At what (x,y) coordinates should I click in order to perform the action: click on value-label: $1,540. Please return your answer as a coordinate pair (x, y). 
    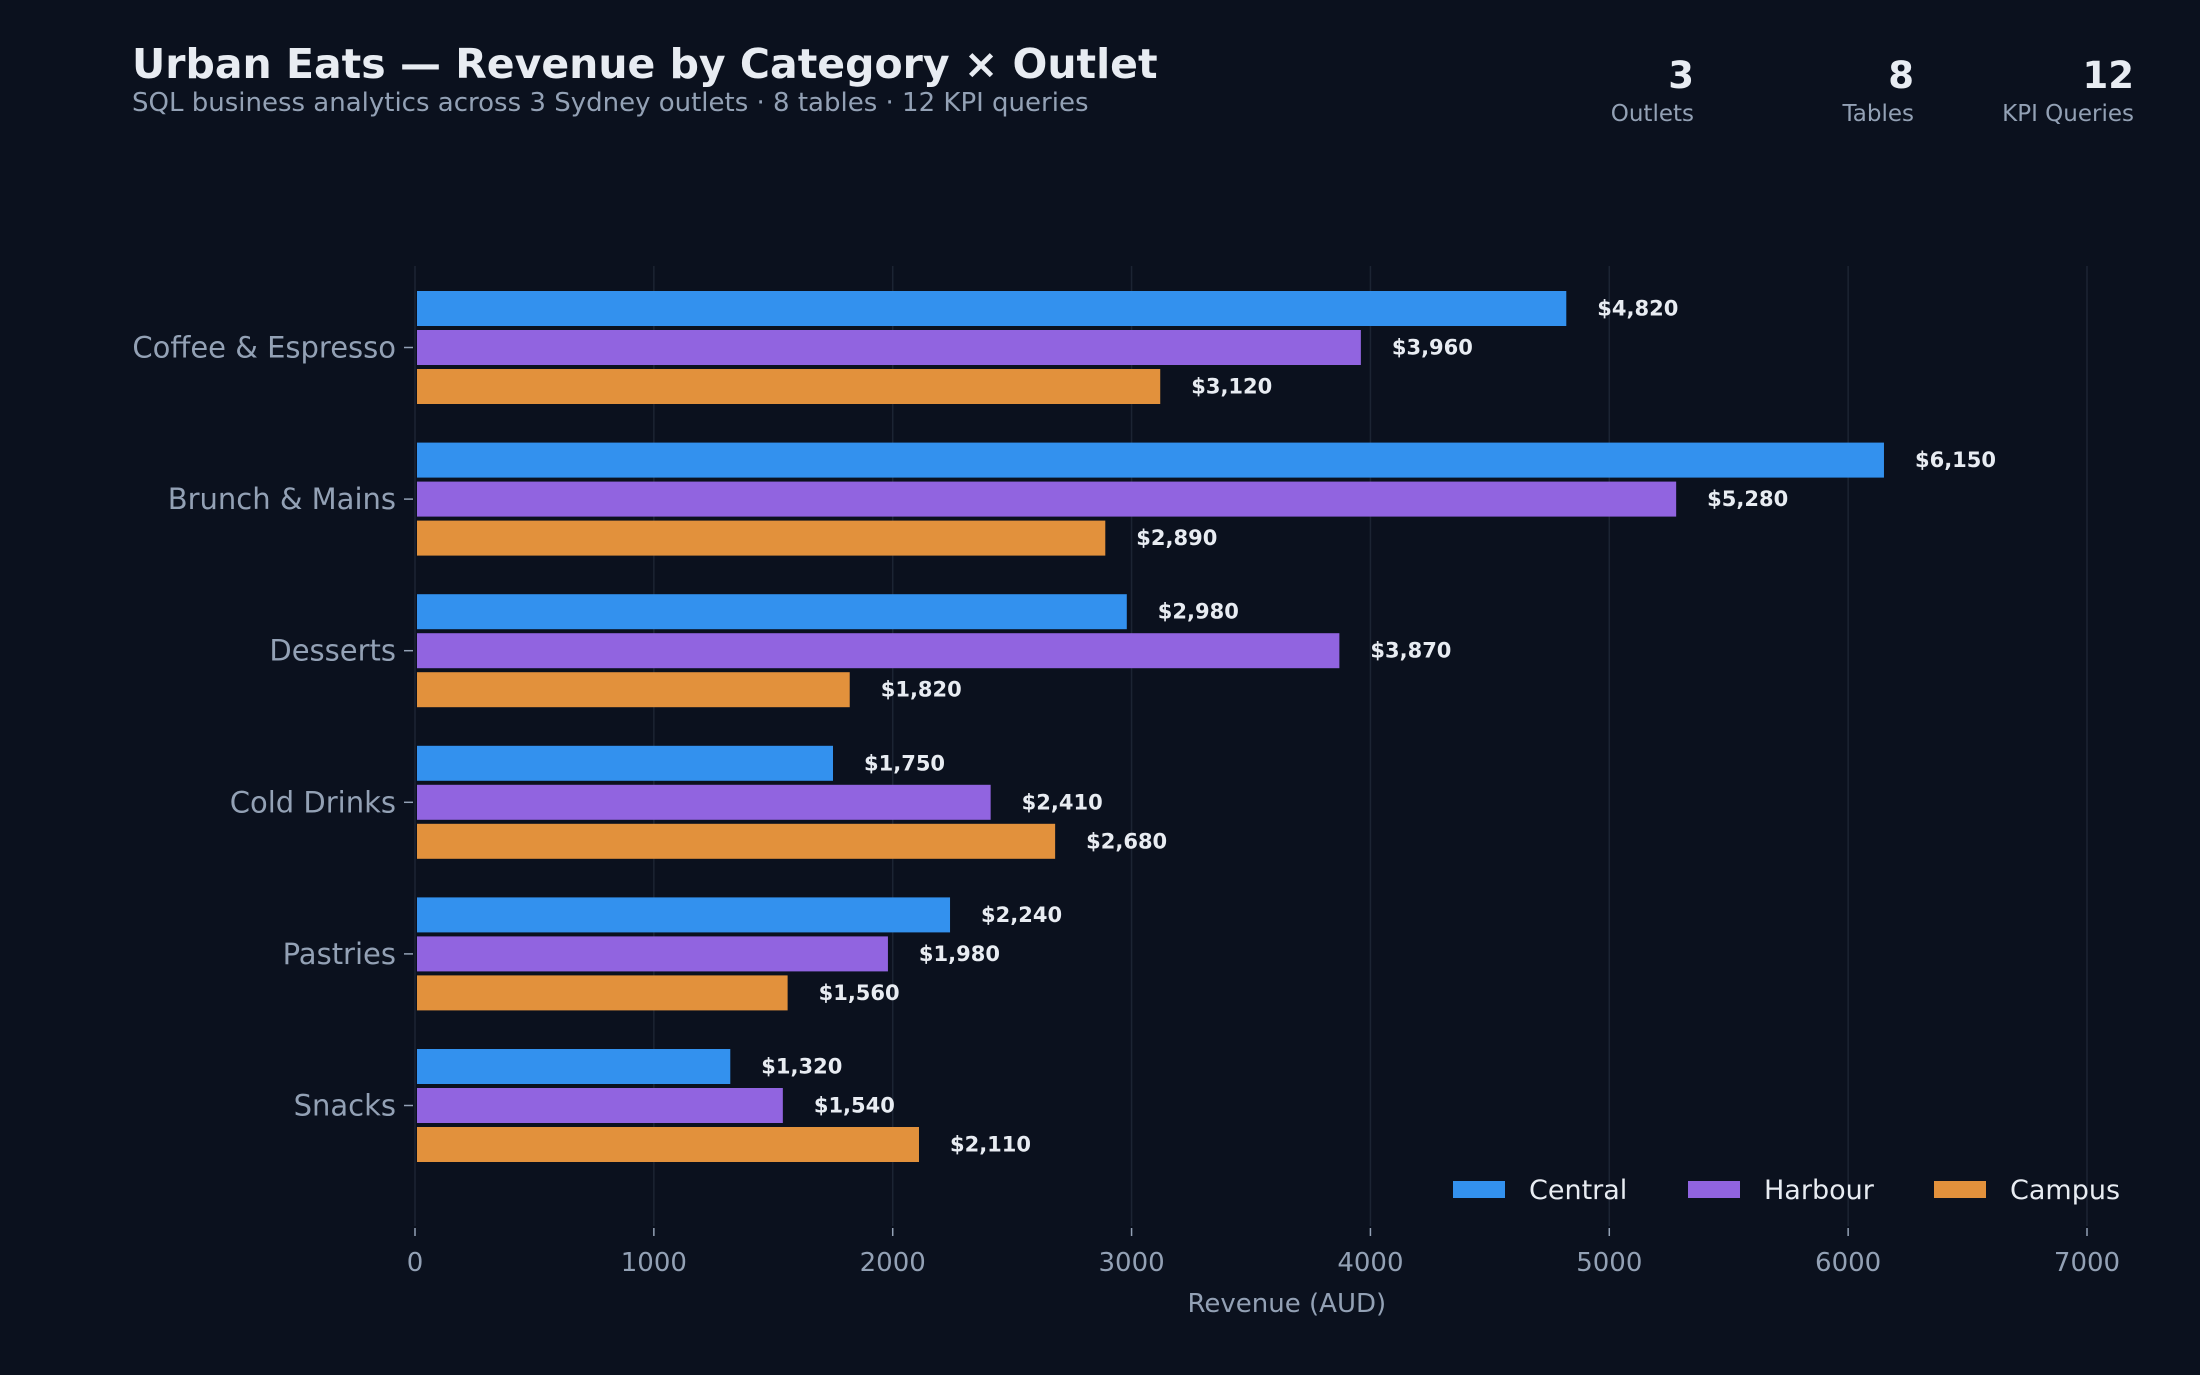
    Looking at the image, I should click on (854, 1106).